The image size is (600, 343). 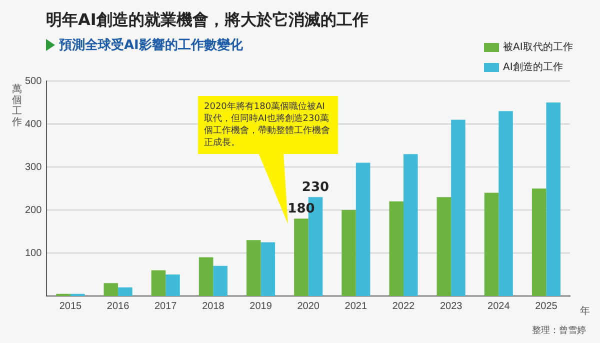 What do you see at coordinates (316, 187) in the screenshot?
I see `data-label: 230` at bounding box center [316, 187].